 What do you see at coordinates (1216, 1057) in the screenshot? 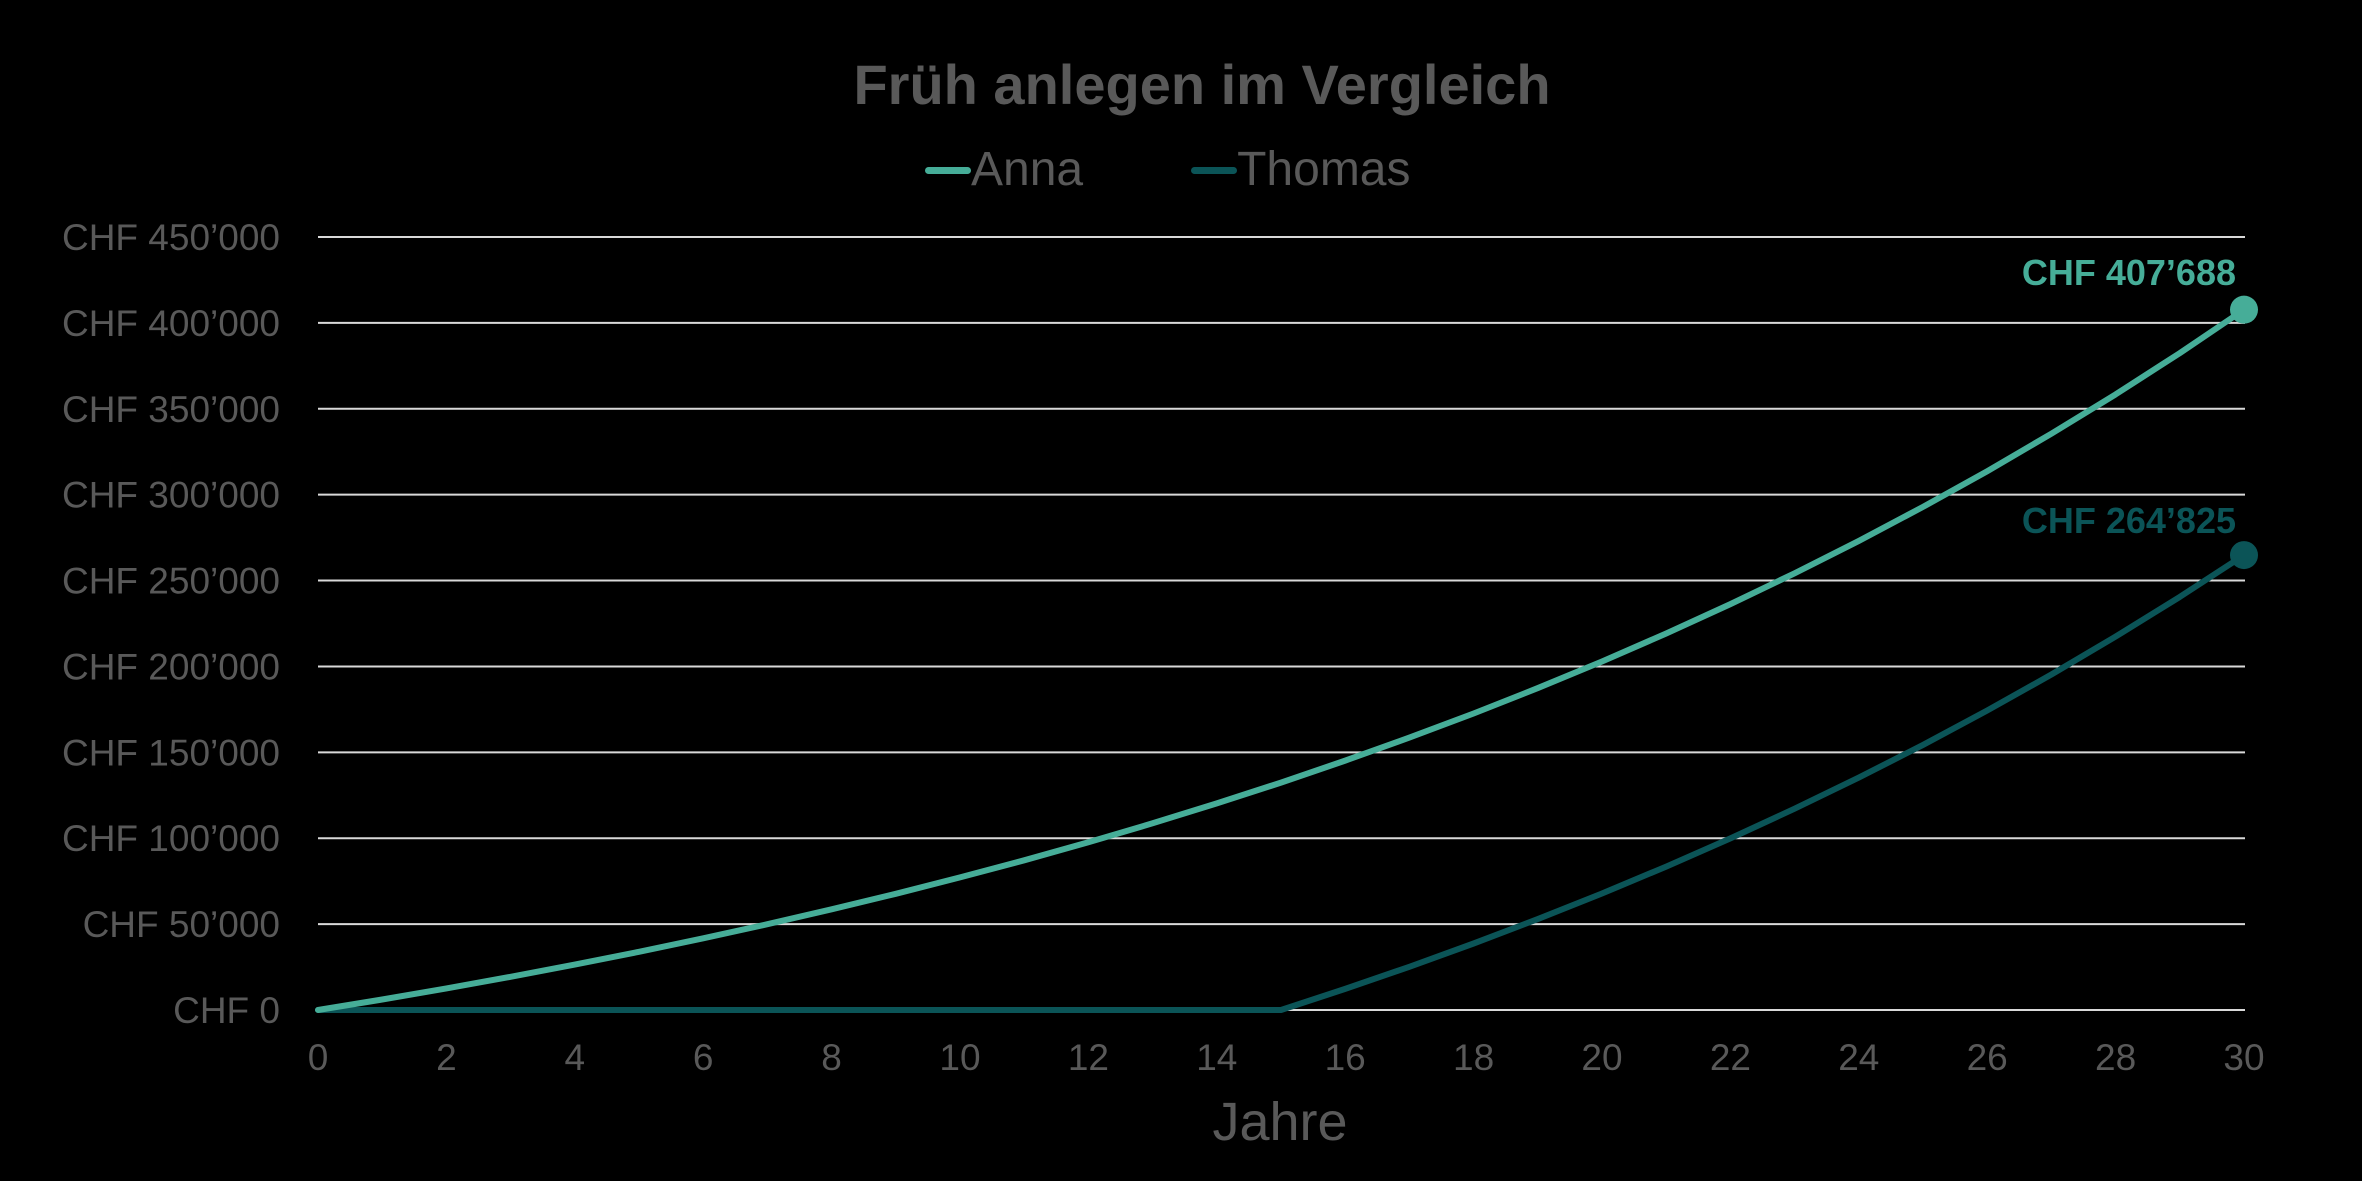
I see `x-tick-label: 14` at bounding box center [1216, 1057].